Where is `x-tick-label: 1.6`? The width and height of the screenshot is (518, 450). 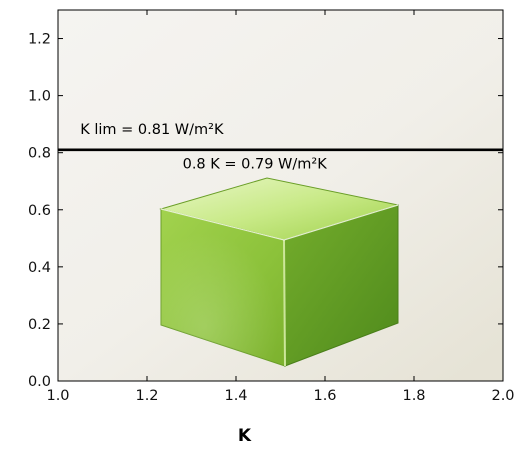 x-tick-label: 1.6 is located at coordinates (324, 396).